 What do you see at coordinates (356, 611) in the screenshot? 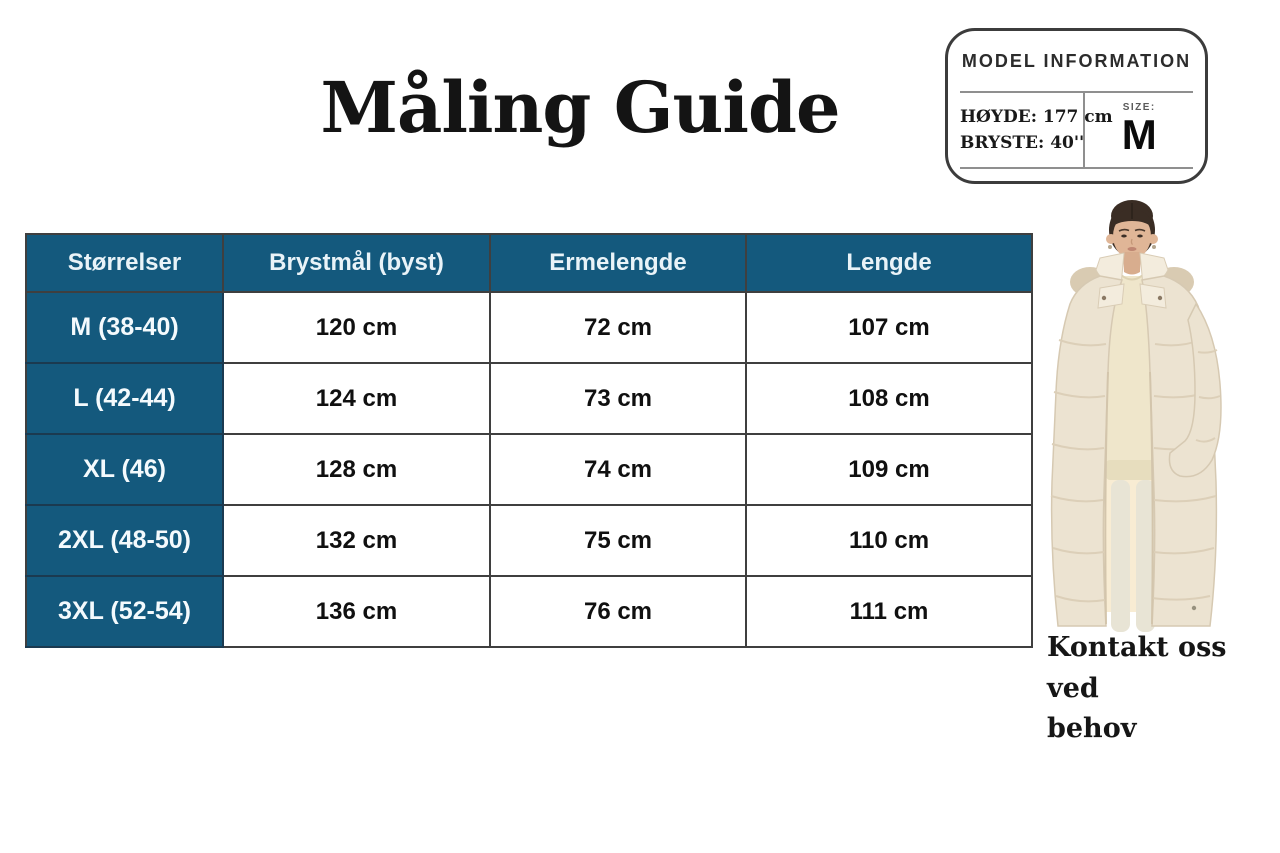
I see `cell-chest: 136 cm` at bounding box center [356, 611].